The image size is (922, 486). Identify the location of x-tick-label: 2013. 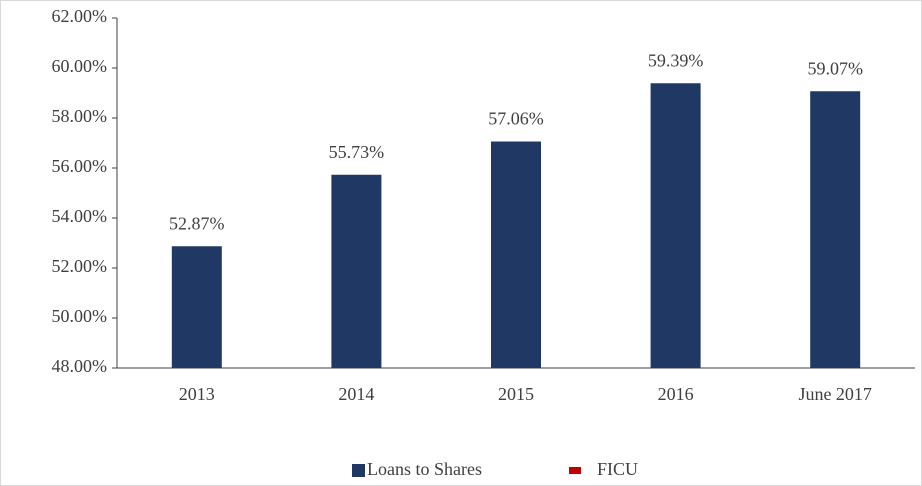
(196, 394).